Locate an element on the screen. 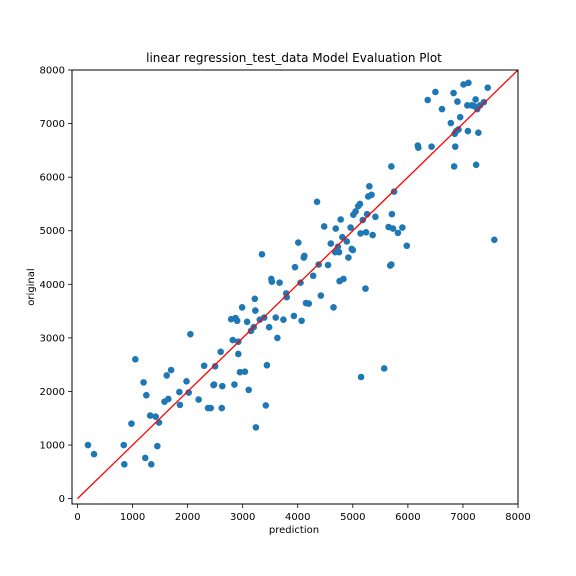  x-axis-label: prediction is located at coordinates (294, 530).